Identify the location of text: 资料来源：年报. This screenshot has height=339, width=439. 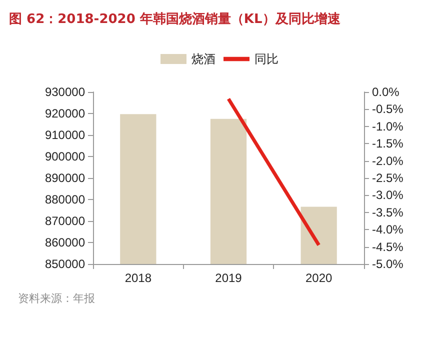
(56, 298).